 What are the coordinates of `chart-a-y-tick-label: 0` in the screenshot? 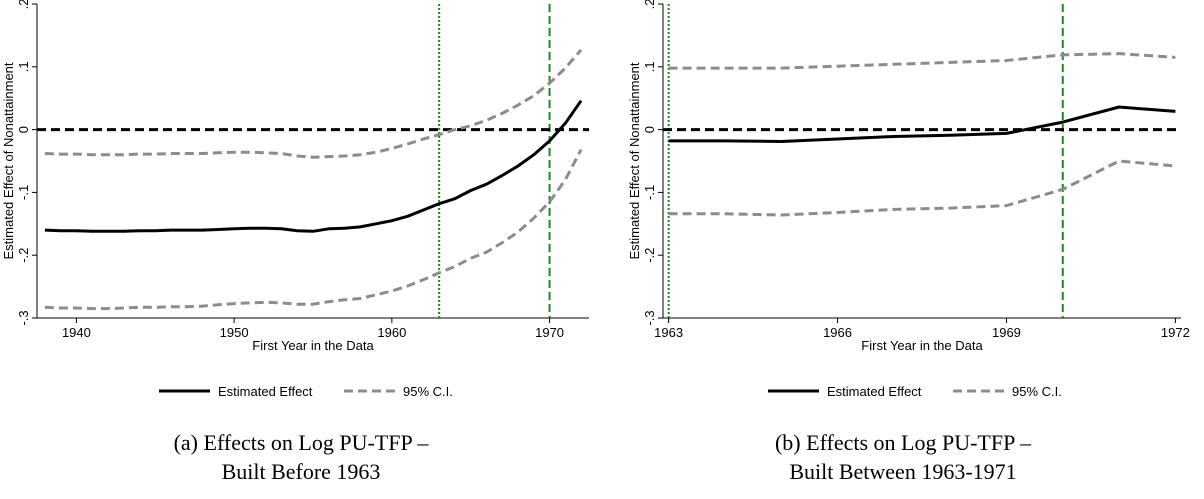 It's located at (23, 129).